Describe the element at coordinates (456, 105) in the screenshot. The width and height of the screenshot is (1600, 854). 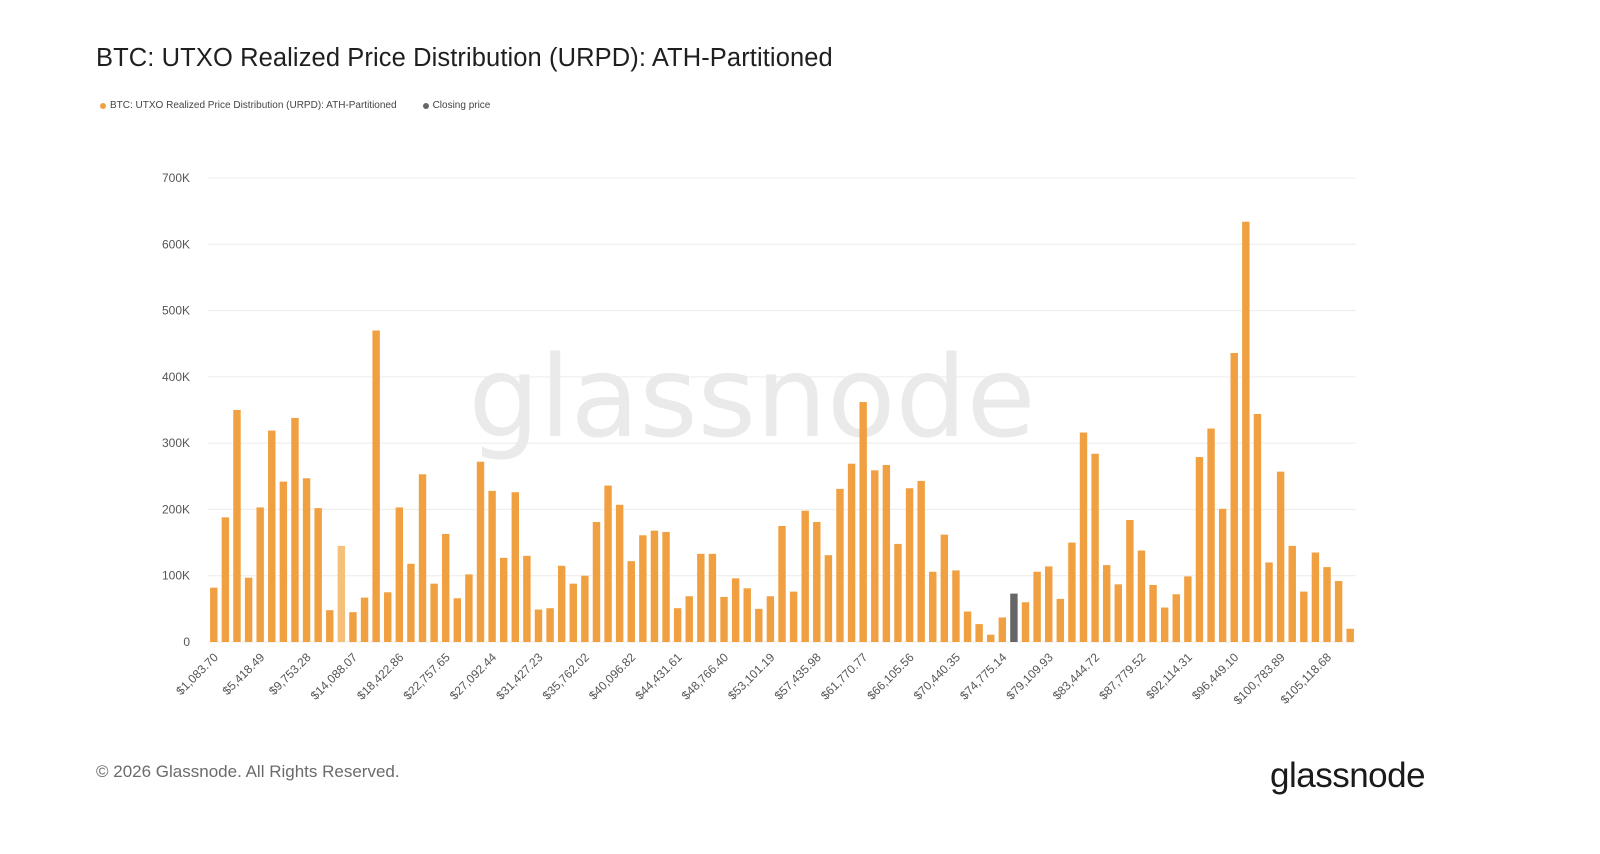
I see `legend-item-closing-price: Closing price` at that location.